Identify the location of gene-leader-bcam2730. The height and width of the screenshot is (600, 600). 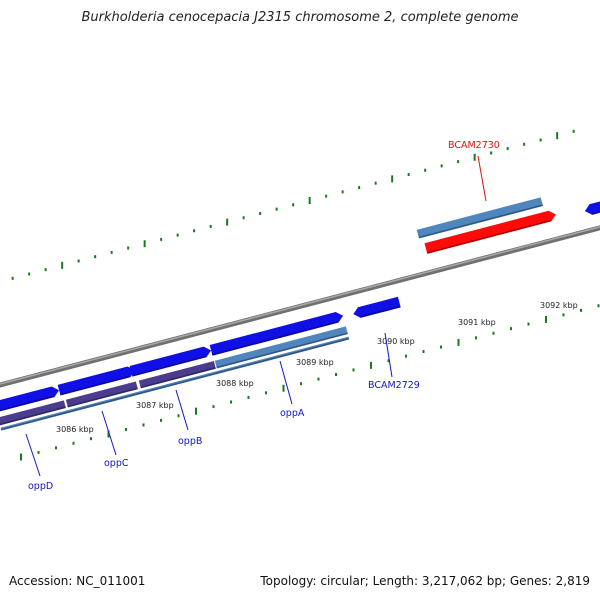
(482, 178).